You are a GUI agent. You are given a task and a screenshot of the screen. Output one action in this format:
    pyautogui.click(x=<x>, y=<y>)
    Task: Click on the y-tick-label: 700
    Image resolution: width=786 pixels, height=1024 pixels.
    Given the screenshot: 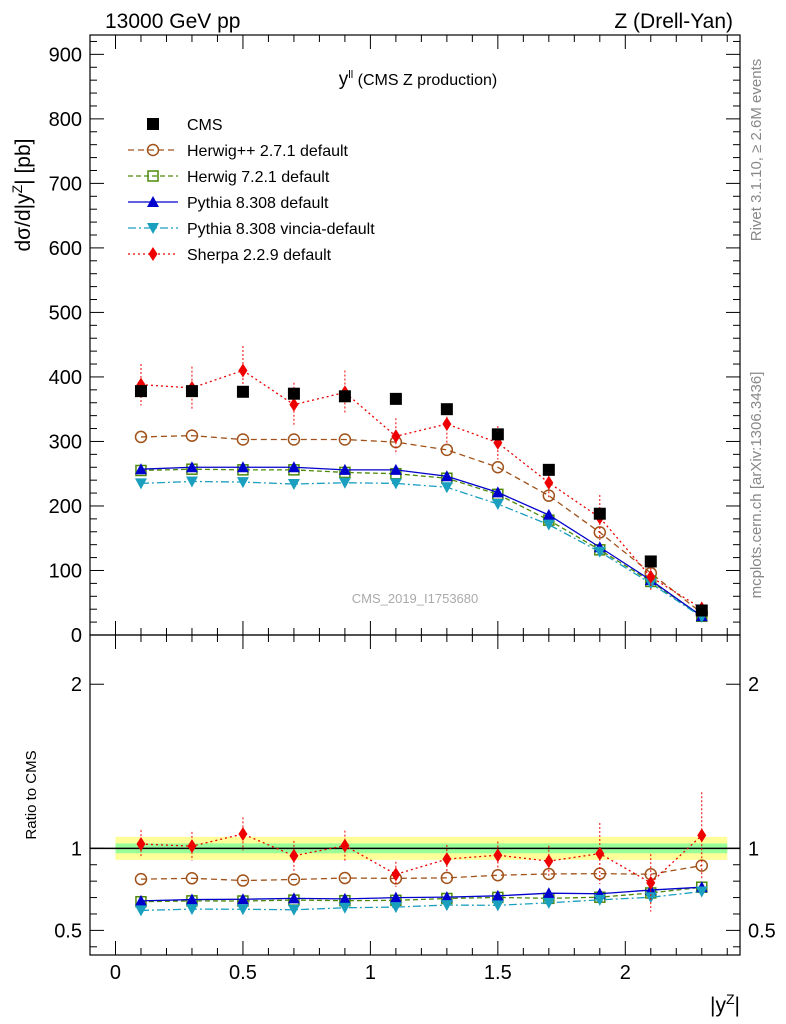 What is the action you would take?
    pyautogui.click(x=65, y=184)
    